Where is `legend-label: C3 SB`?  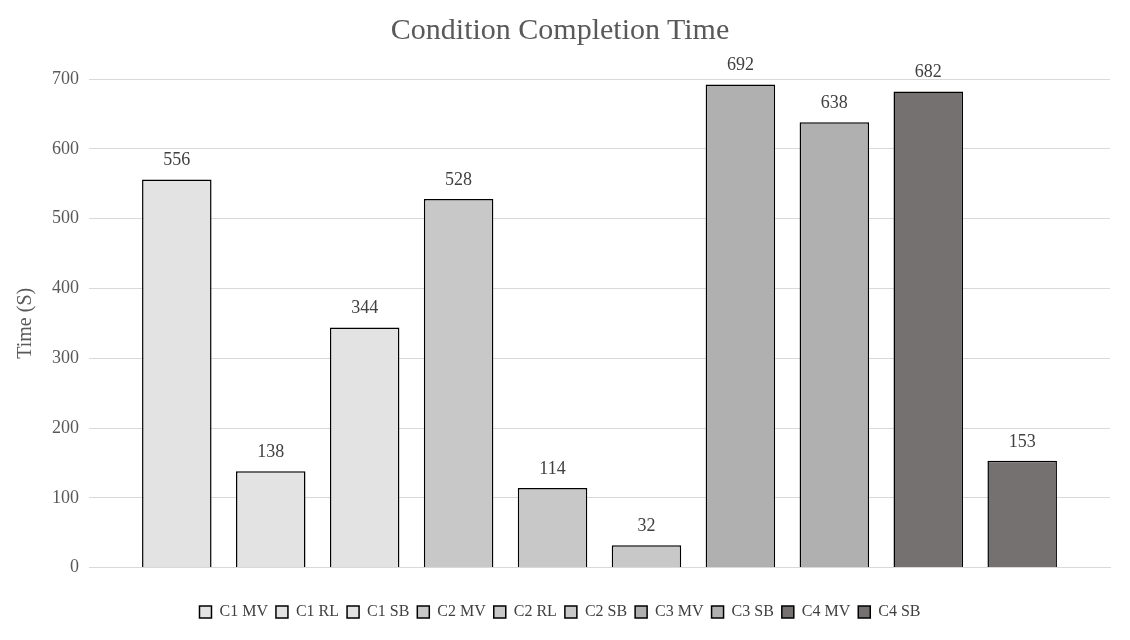
legend-label: C3 SB is located at coordinates (752, 611).